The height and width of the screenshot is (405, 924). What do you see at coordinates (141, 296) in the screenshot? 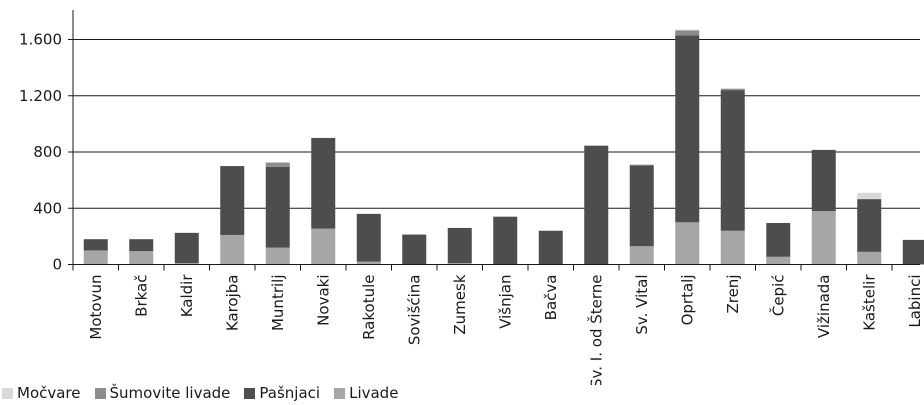
I see `x-tick-label: Brkač` at bounding box center [141, 296].